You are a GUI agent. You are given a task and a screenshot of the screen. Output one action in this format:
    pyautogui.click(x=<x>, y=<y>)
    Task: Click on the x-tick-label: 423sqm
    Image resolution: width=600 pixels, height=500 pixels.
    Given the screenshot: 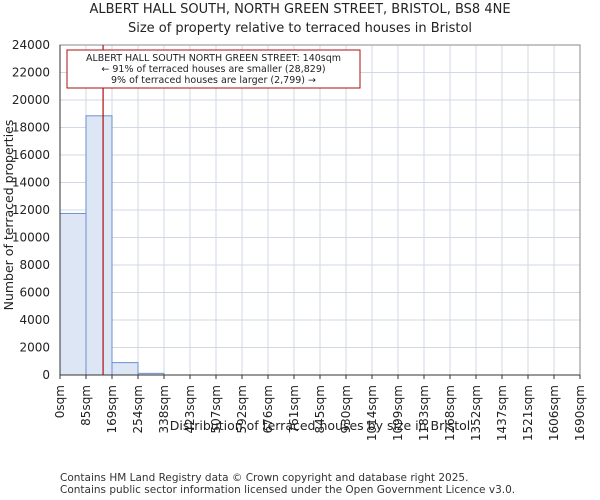 What is the action you would take?
    pyautogui.click(x=190, y=409)
    